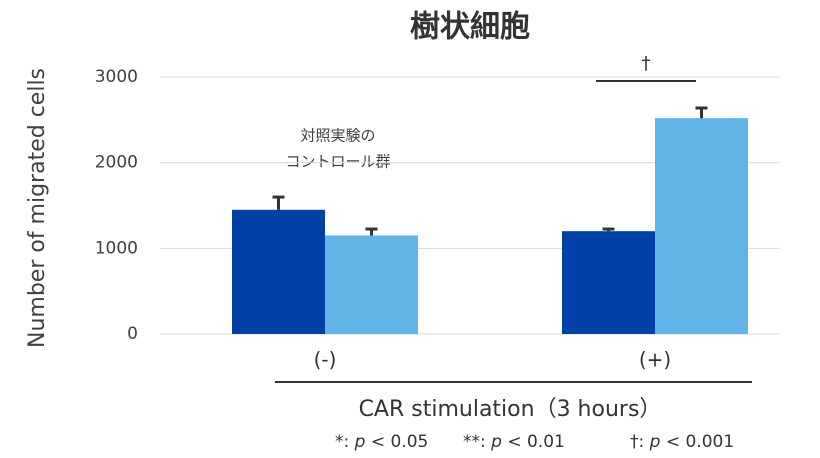 Image resolution: width=820 pixels, height=458 pixels. I want to click on y-axis-label: Number of migrated cells, so click(37, 208).